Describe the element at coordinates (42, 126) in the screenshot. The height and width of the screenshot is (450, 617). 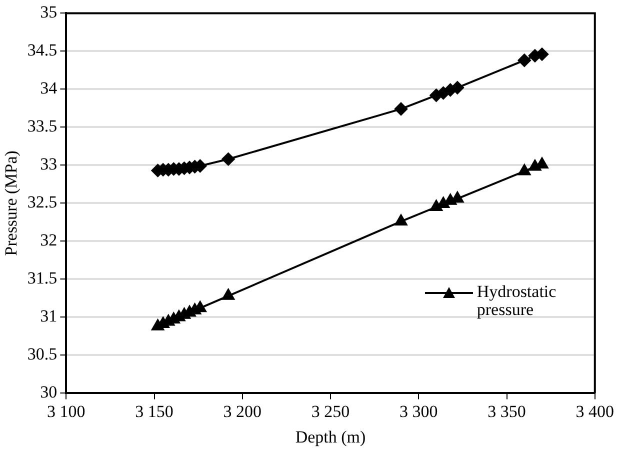
I see `y-tick-label: 33.5` at that location.